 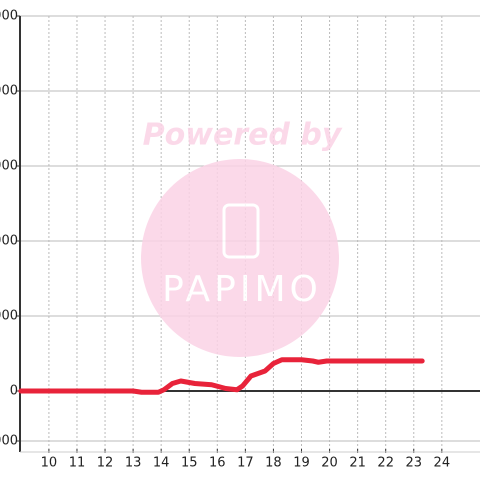 I want to click on x-tick-label: 24, so click(x=442, y=463).